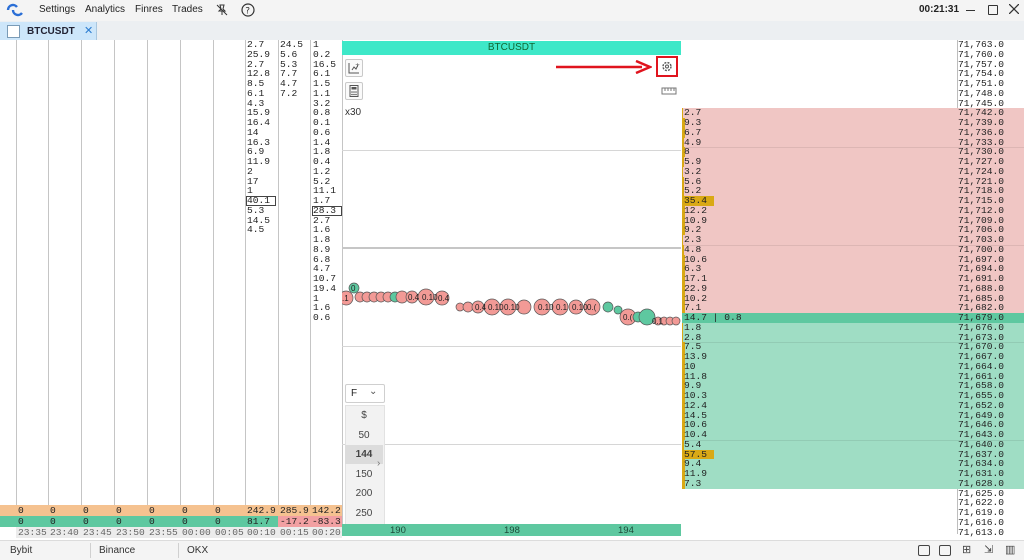 Image resolution: width=1024 pixels, height=560 pixels. Describe the element at coordinates (289, 74) in the screenshot. I see `volume-cell: 7.7` at that location.